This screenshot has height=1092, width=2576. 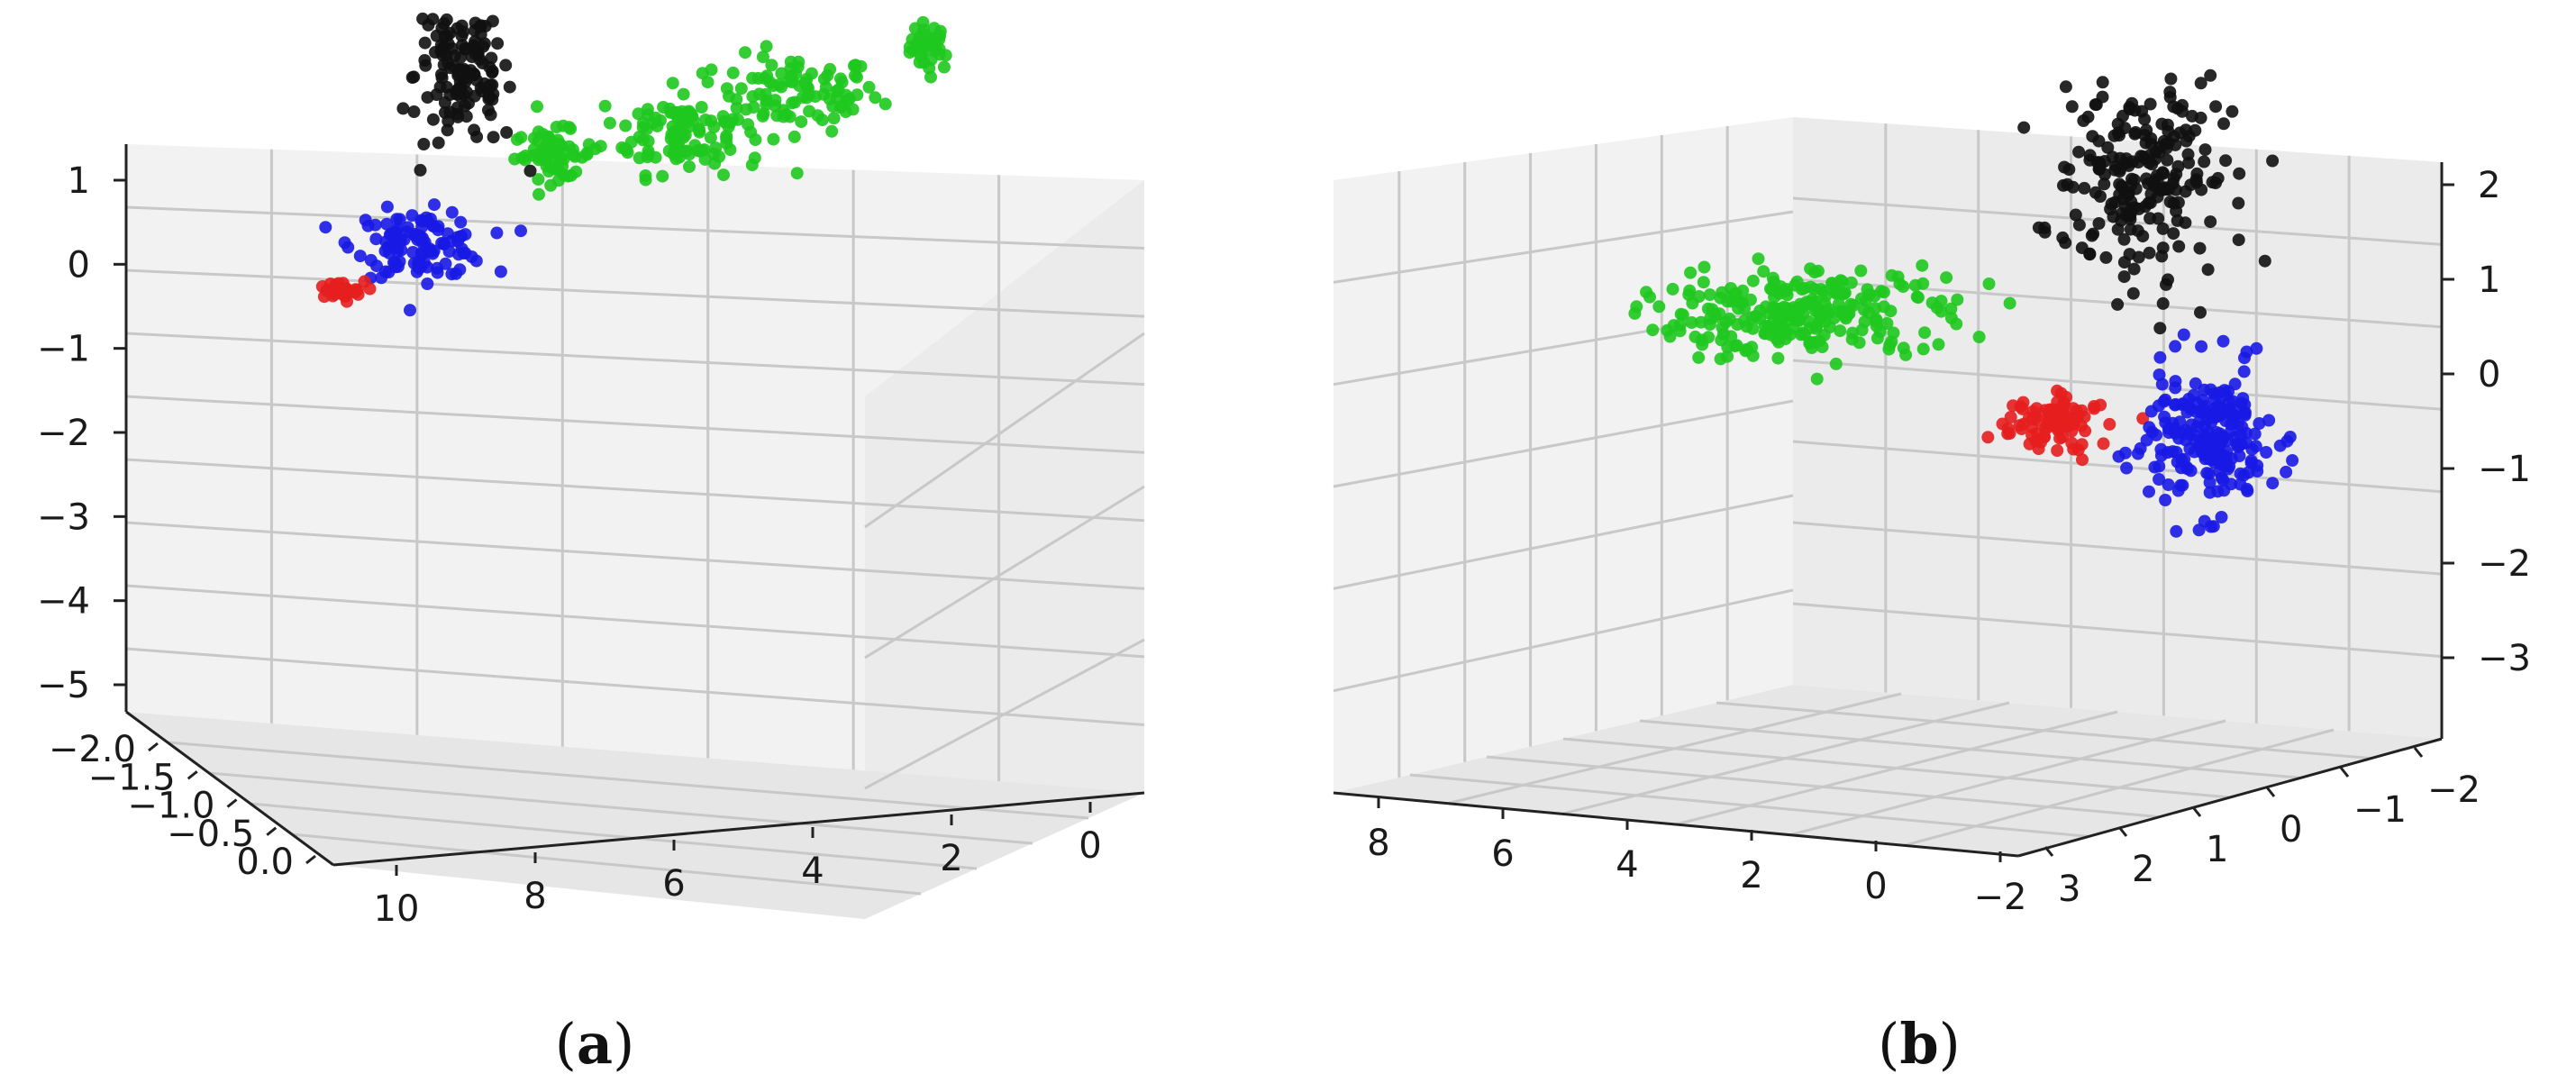 What do you see at coordinates (170, 807) in the screenshot?
I see `panel-a-y-tick-label: −1.0` at bounding box center [170, 807].